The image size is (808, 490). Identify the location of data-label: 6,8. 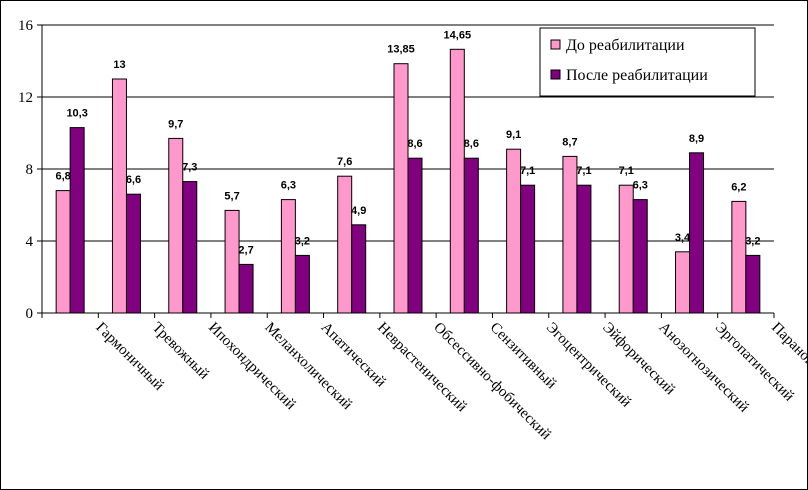
(63, 177).